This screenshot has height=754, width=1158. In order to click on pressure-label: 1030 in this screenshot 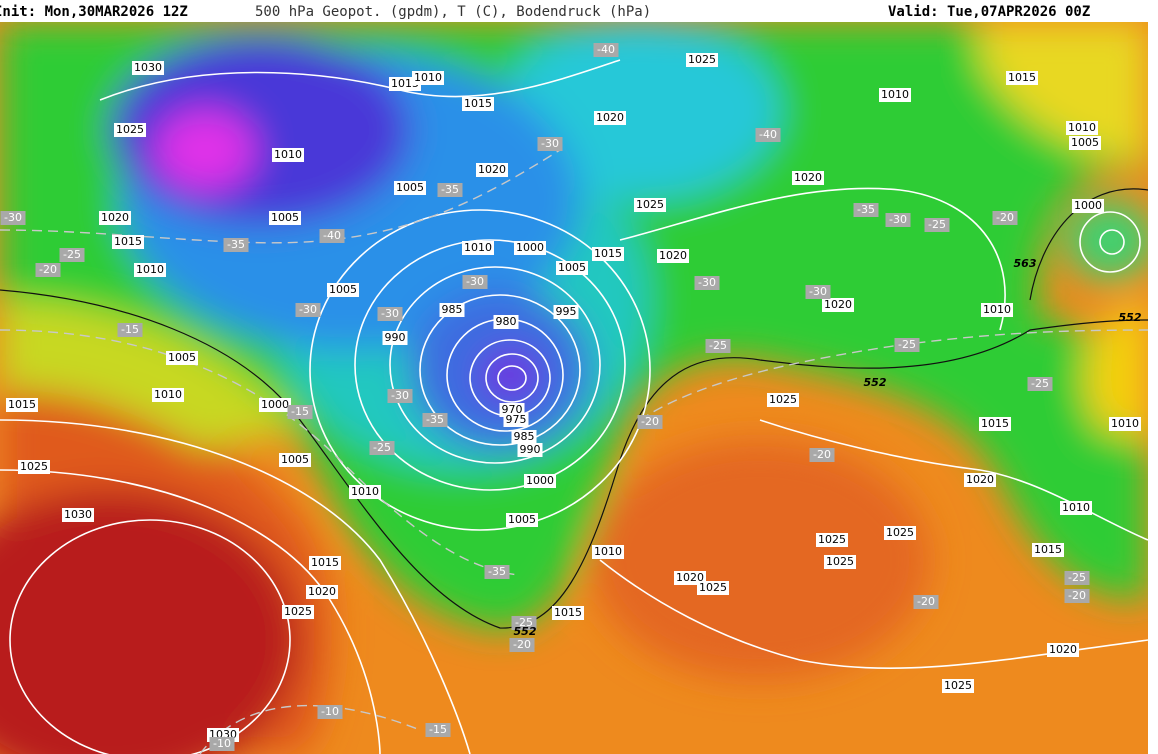, I will do `click(78, 515)`.